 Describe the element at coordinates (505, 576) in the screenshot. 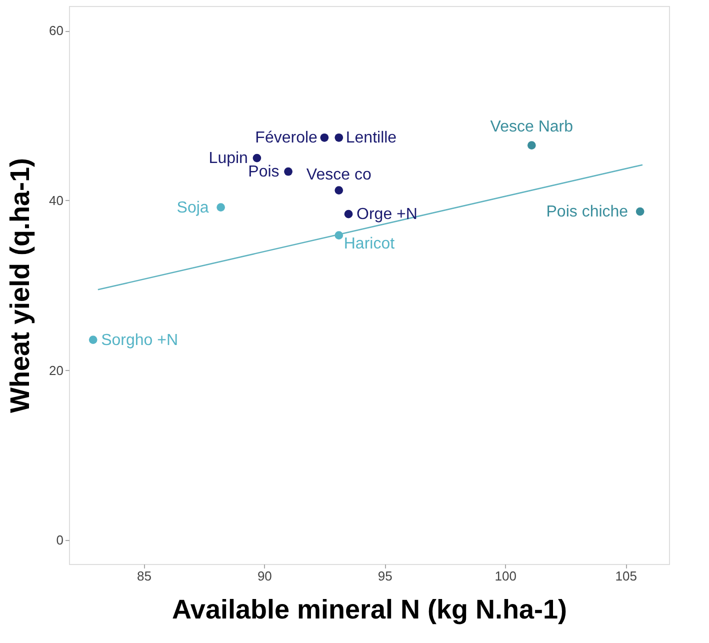

I see `x-tick-label: 100` at that location.